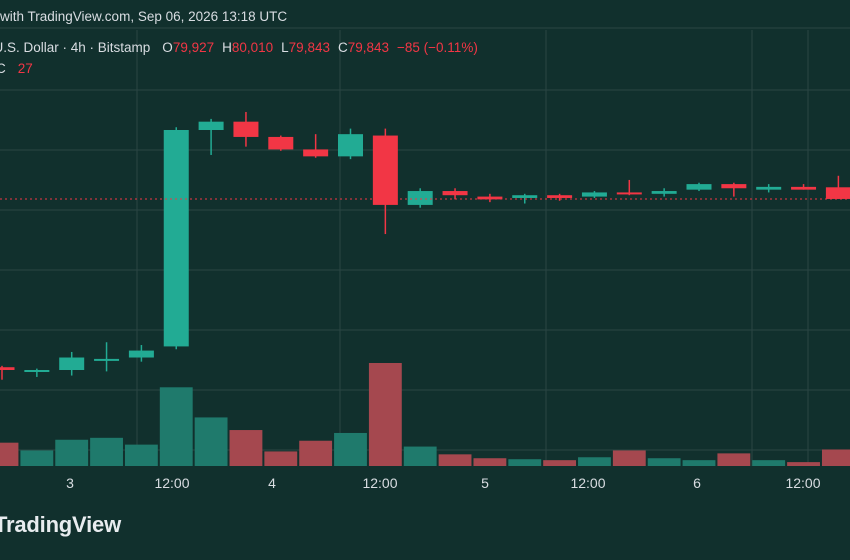 The width and height of the screenshot is (850, 560). I want to click on low-value: 79,843, so click(309, 47).